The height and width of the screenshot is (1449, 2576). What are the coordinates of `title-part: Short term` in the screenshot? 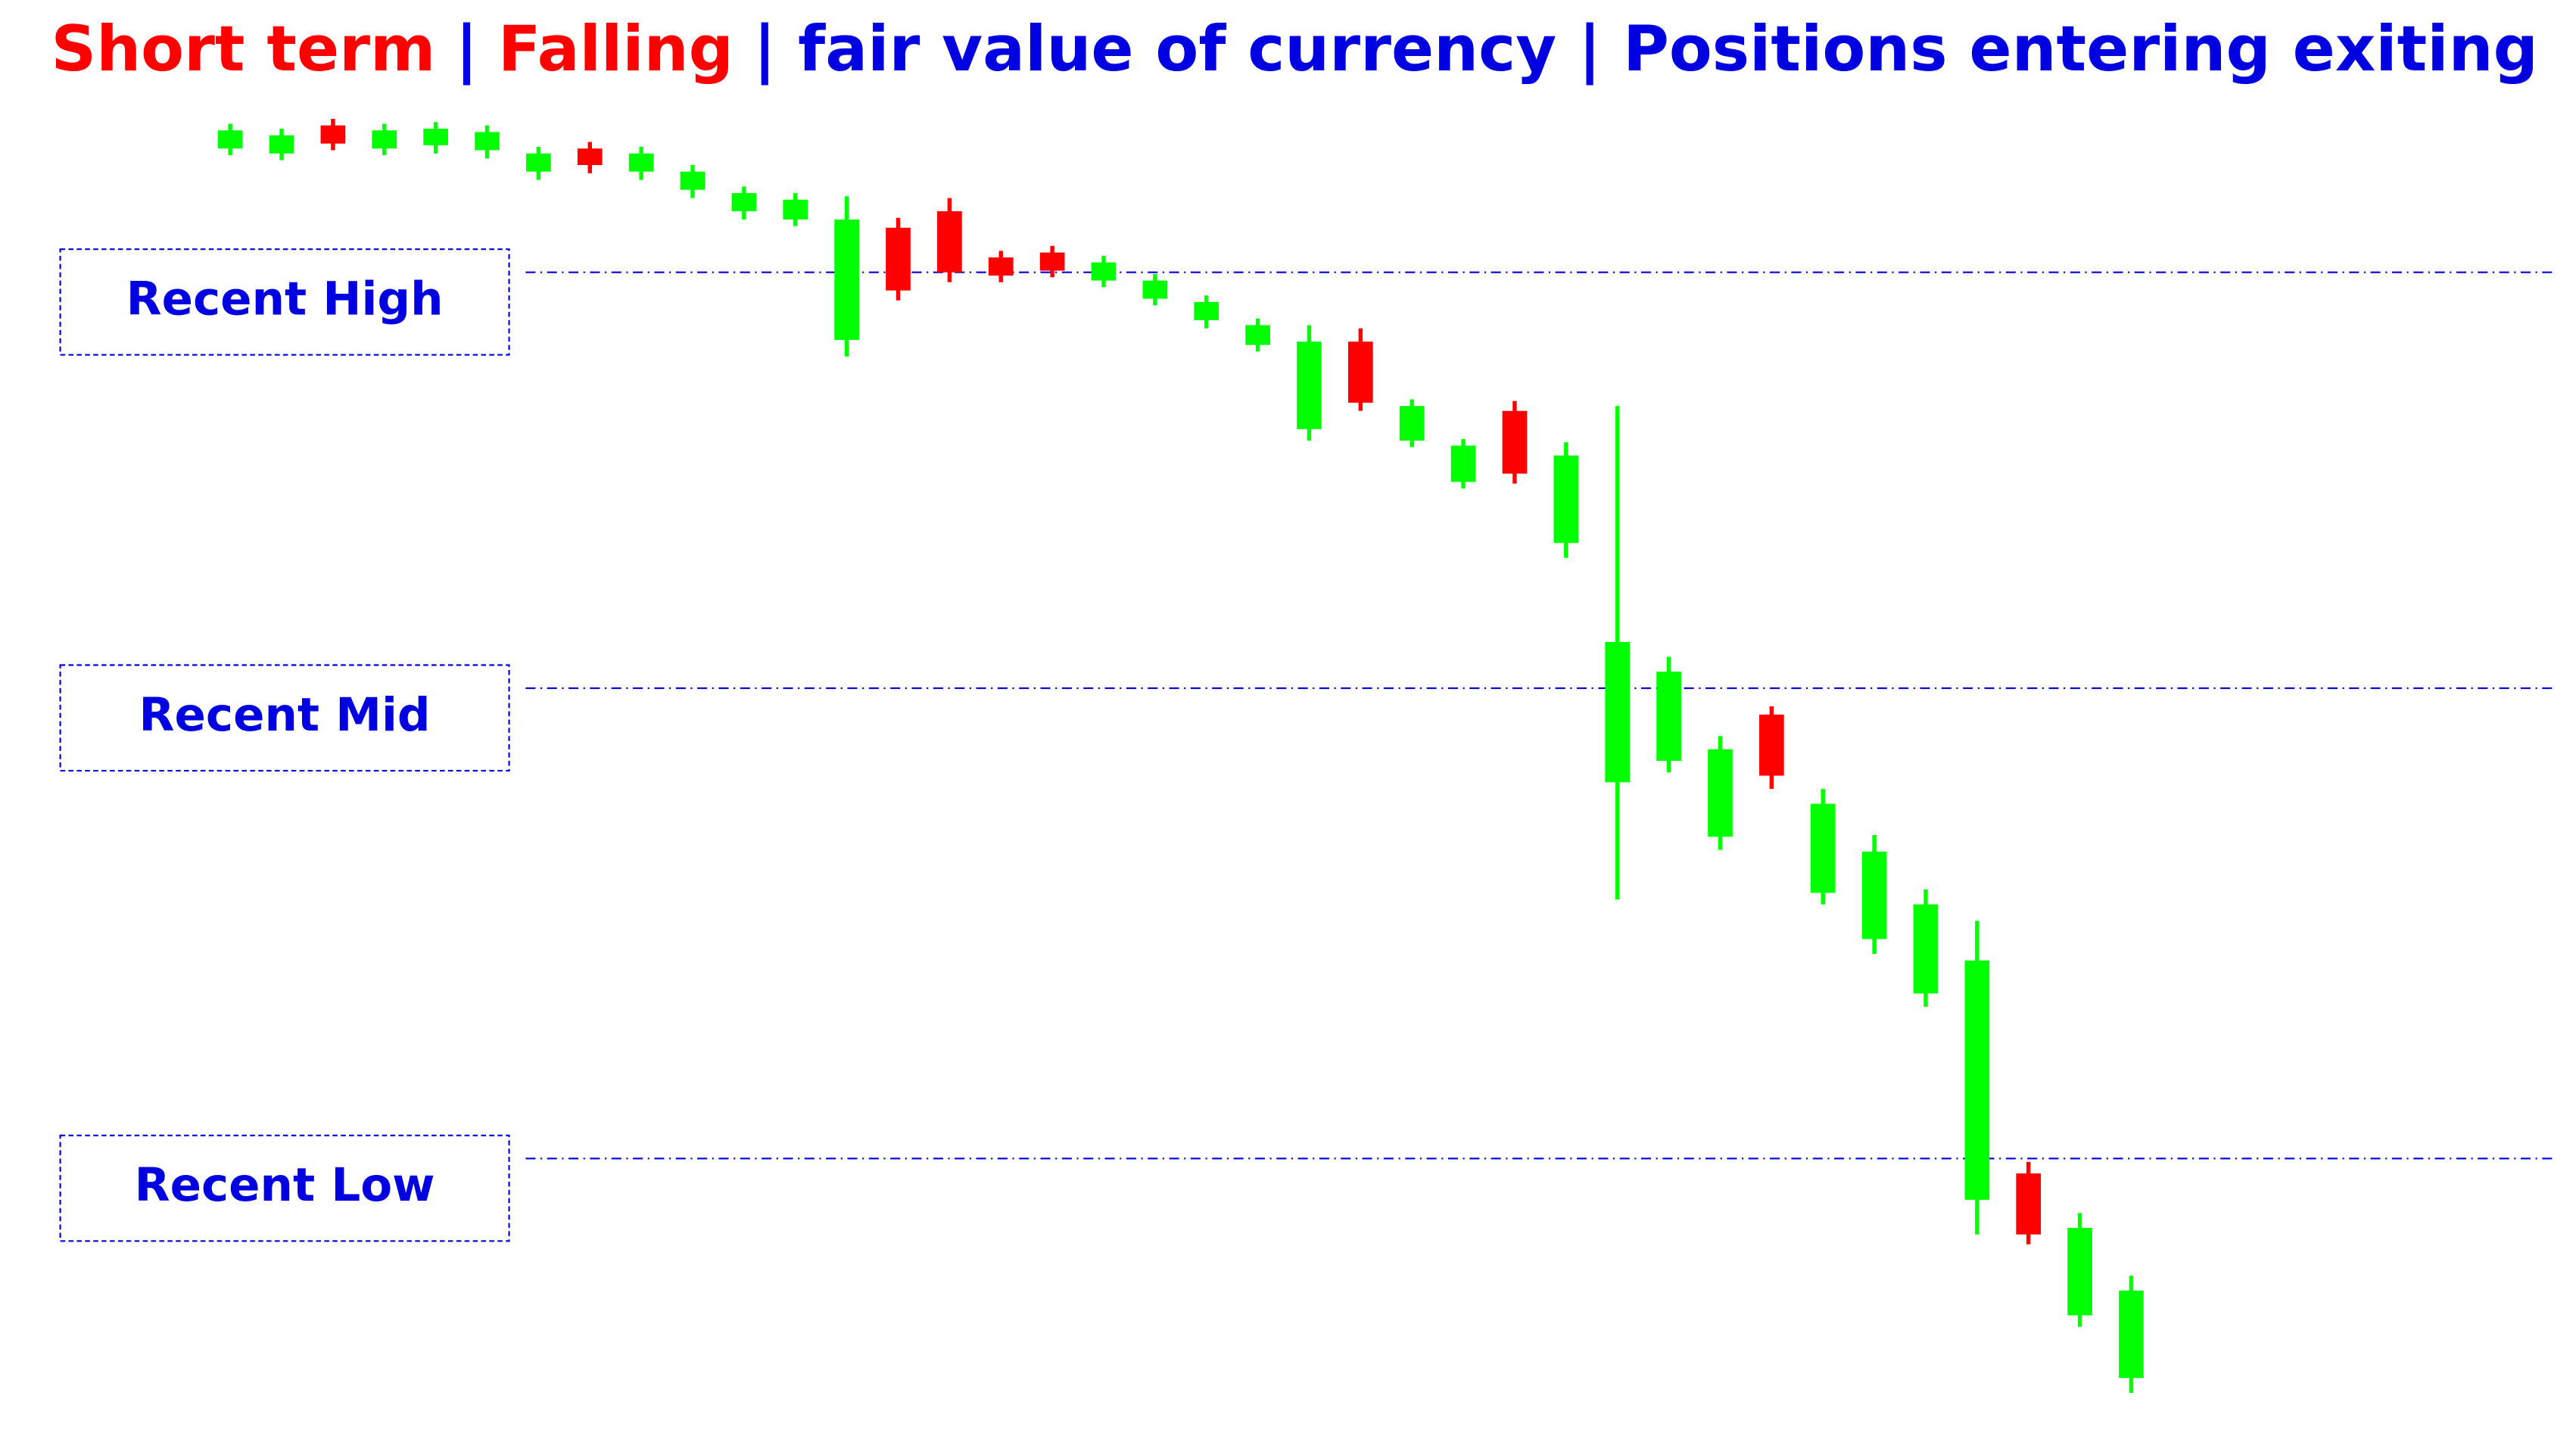 It's located at (243, 49).